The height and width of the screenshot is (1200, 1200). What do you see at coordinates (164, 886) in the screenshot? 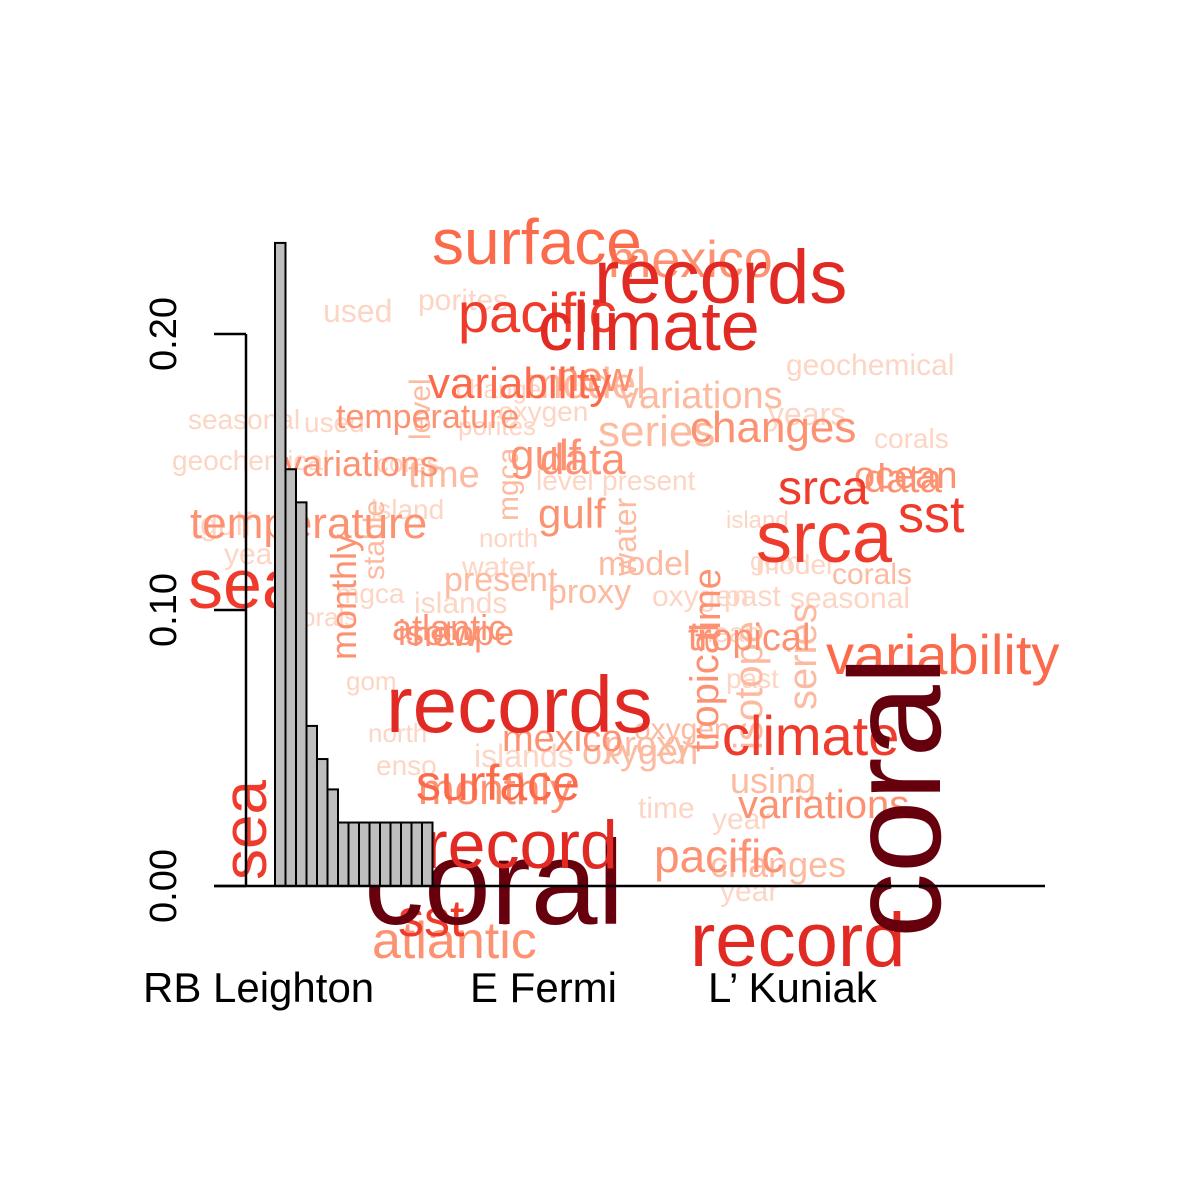
I see `y-tick-label: 0.00` at bounding box center [164, 886].